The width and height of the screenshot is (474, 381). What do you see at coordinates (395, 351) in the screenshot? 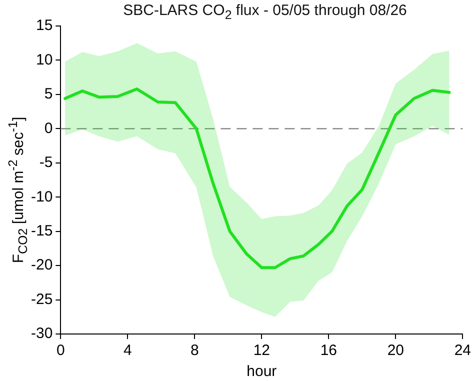
I see `x-tick-label: 20` at bounding box center [395, 351].